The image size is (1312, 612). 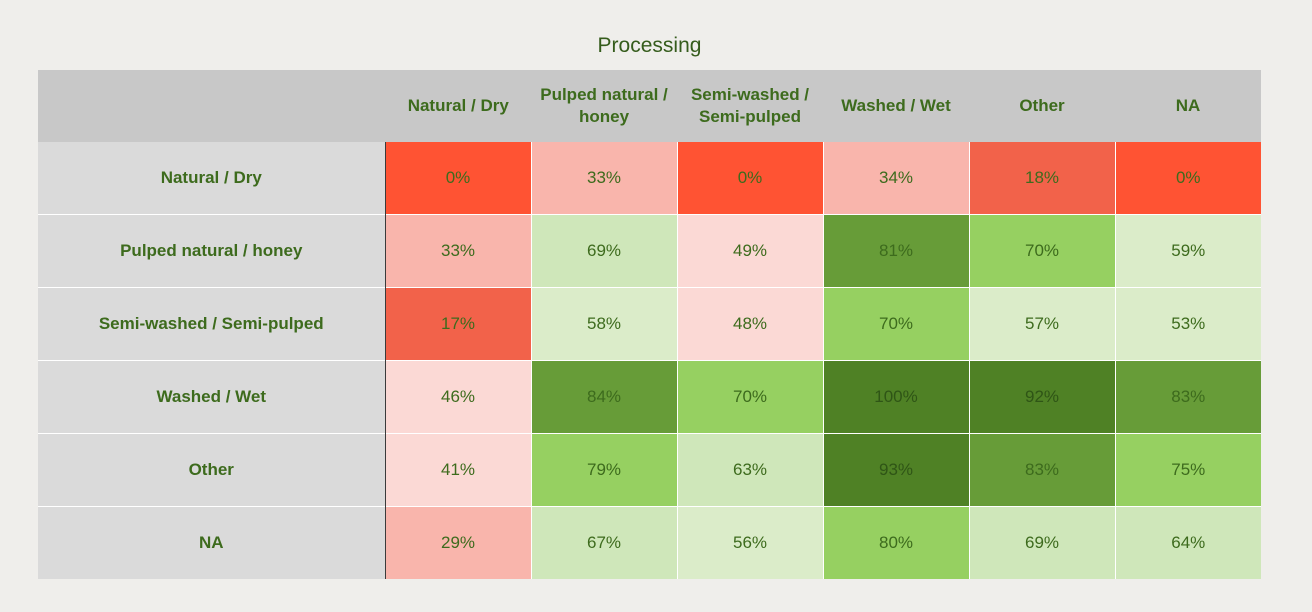 I want to click on heatmap-cell: 59%, so click(x=1187, y=251).